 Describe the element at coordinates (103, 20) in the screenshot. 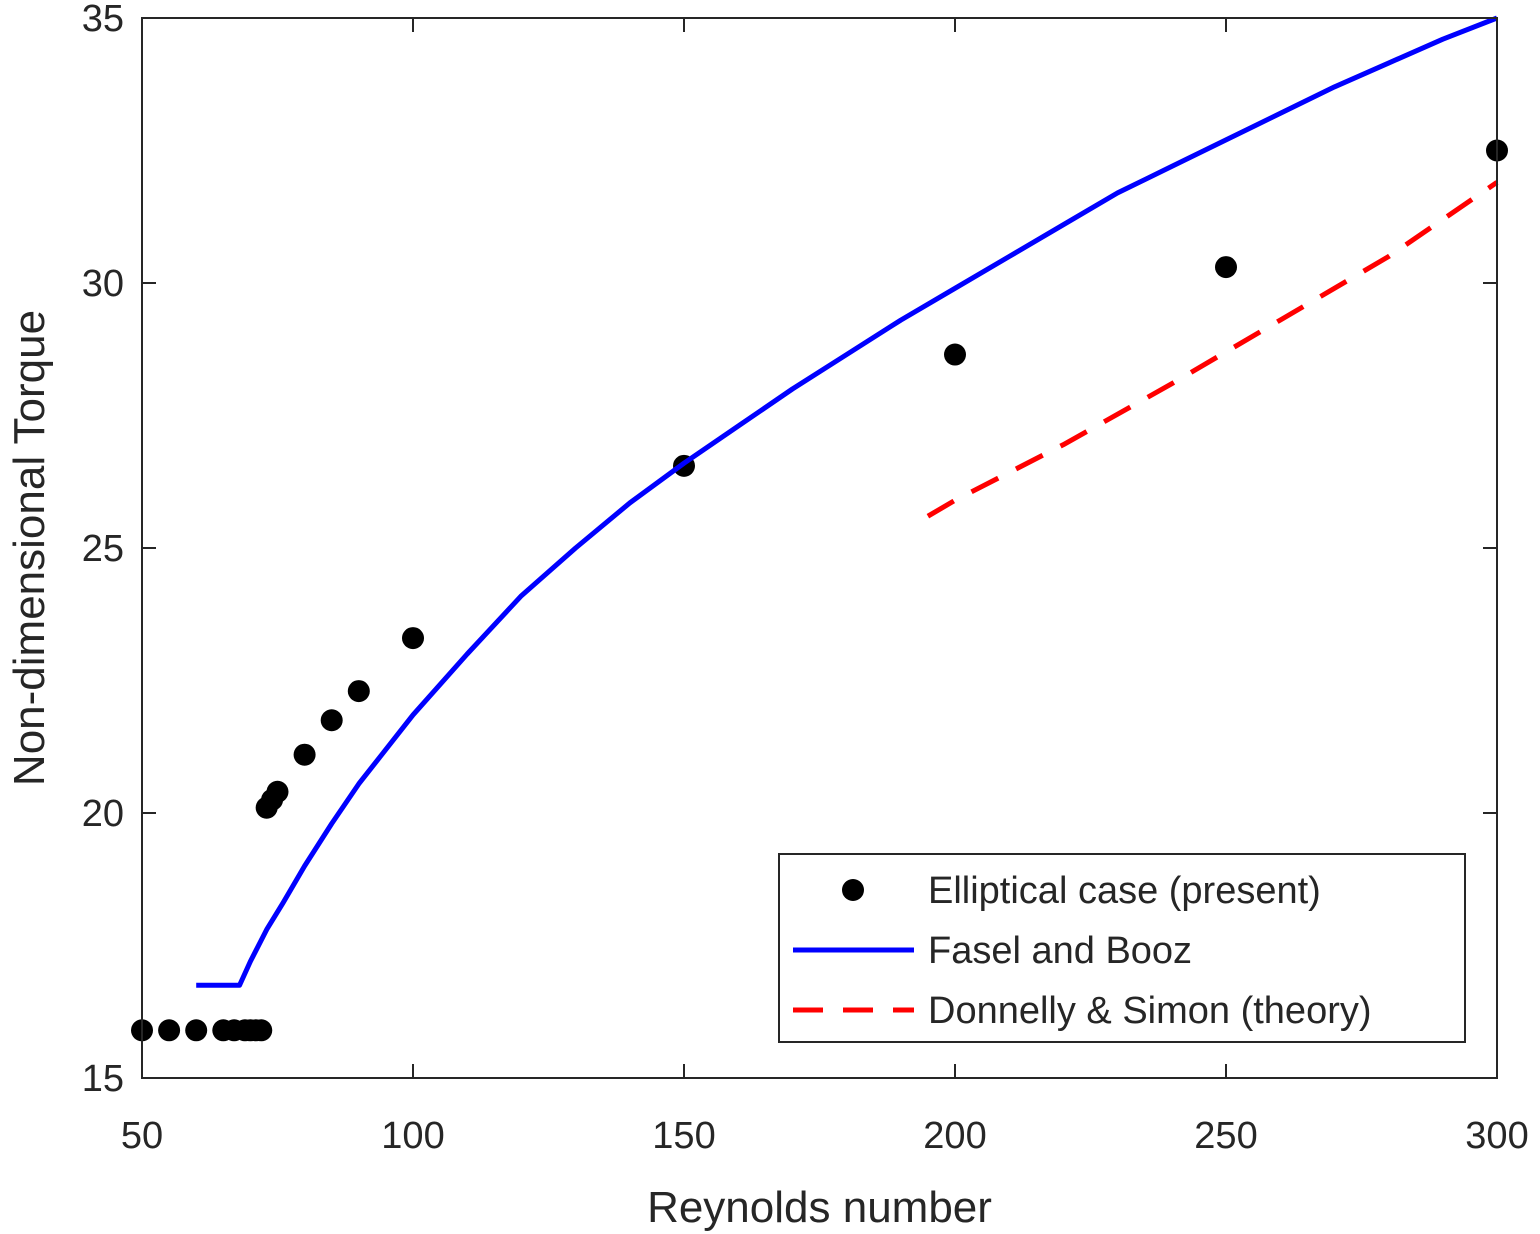

I see `y-tick-label: 35` at that location.